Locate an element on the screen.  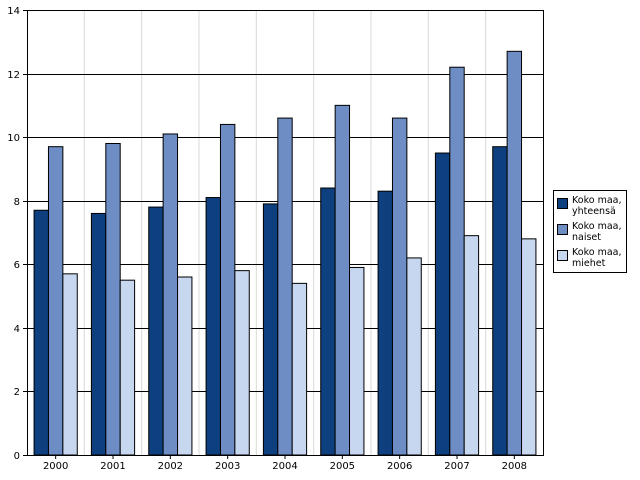
legend-label-total: Koko maa, yhteensä is located at coordinates (597, 206).